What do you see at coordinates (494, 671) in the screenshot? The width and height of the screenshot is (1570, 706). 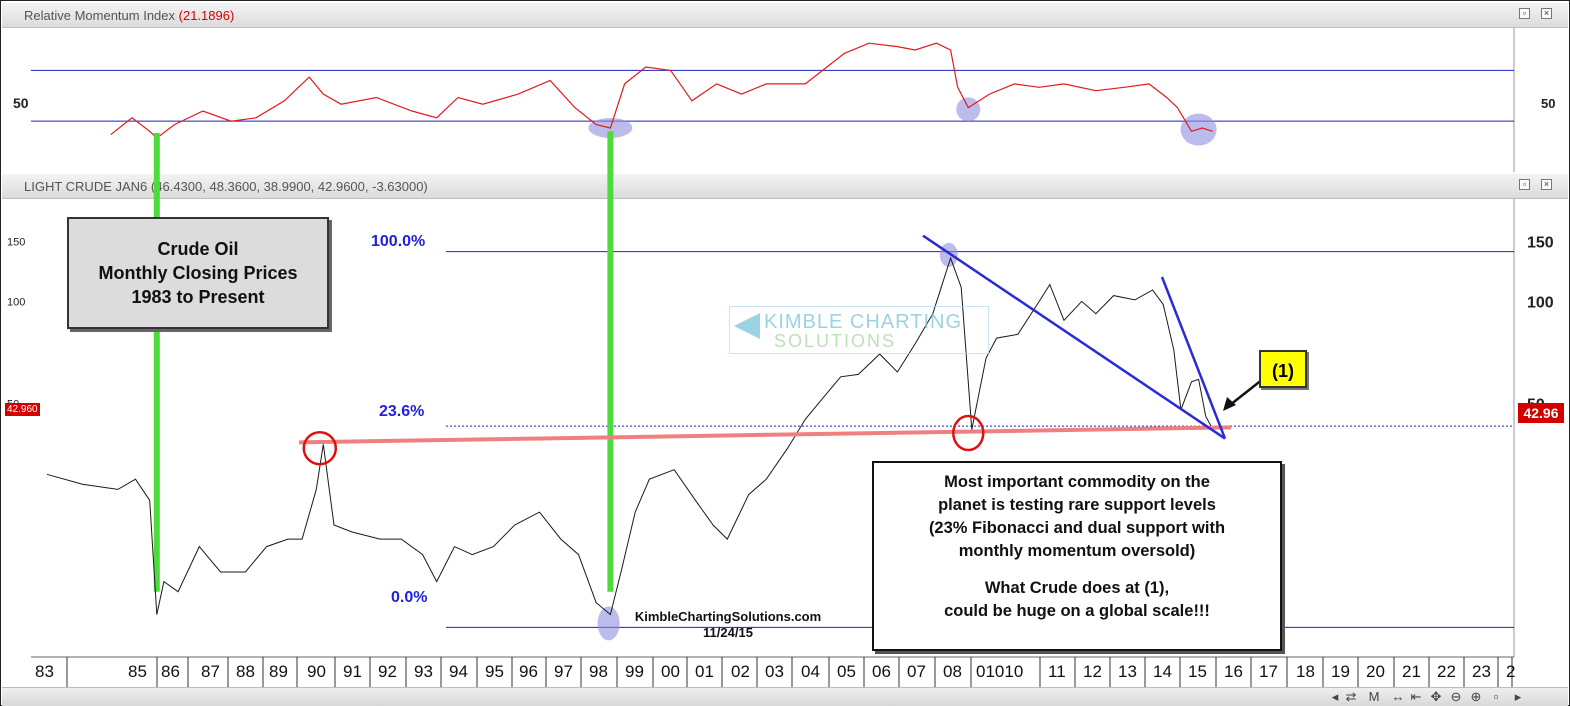 I see `x-tick-label: 95` at bounding box center [494, 671].